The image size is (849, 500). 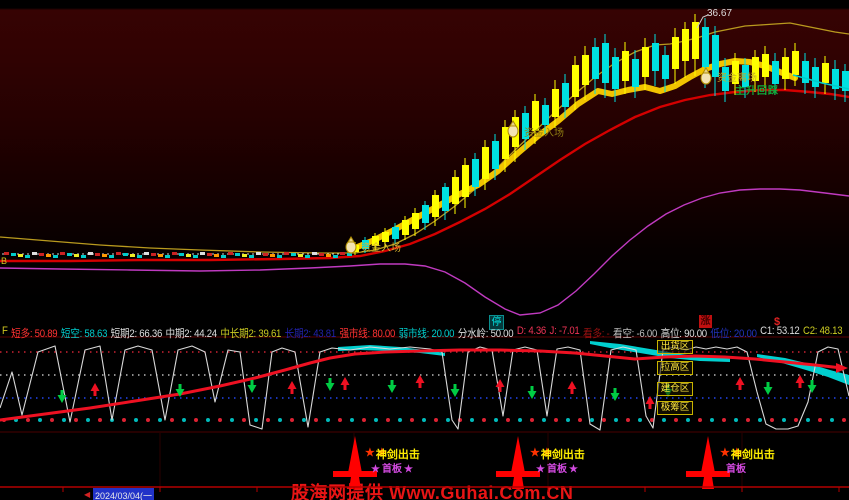 I want to click on signal-text-first-board: 首板, so click(x=736, y=467).